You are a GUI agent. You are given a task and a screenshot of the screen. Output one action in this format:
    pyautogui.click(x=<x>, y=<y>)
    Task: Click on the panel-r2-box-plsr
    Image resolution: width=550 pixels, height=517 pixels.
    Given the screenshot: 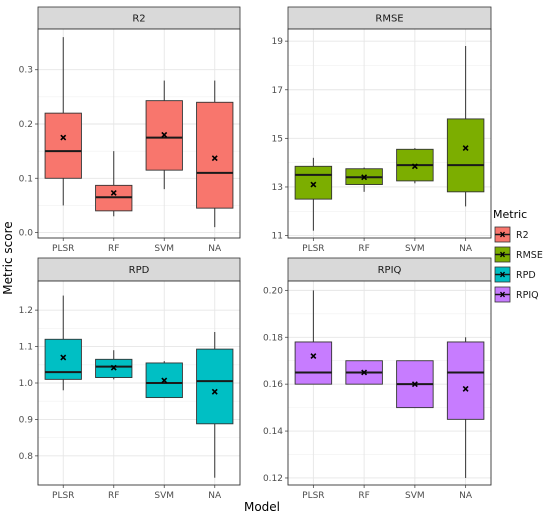 What is the action you would take?
    pyautogui.click(x=63, y=121)
    